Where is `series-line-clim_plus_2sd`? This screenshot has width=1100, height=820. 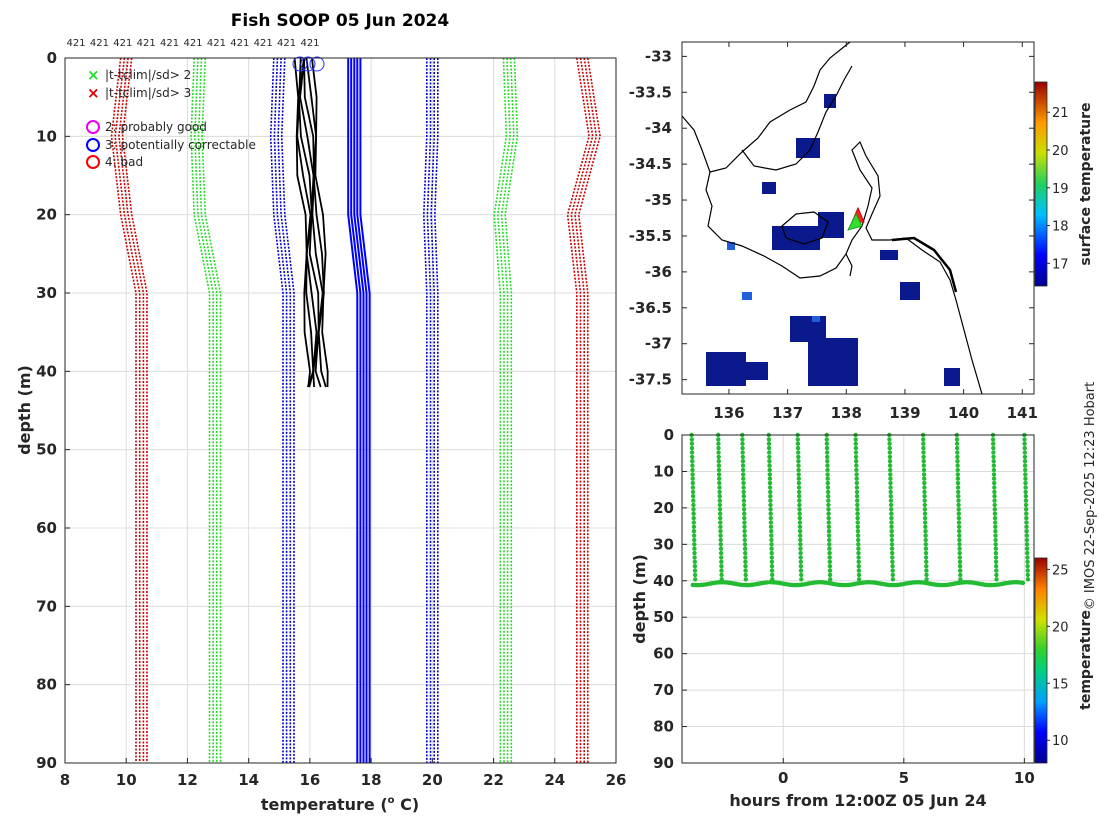
series-line-clim_plus_2sd is located at coordinates (503, 410).